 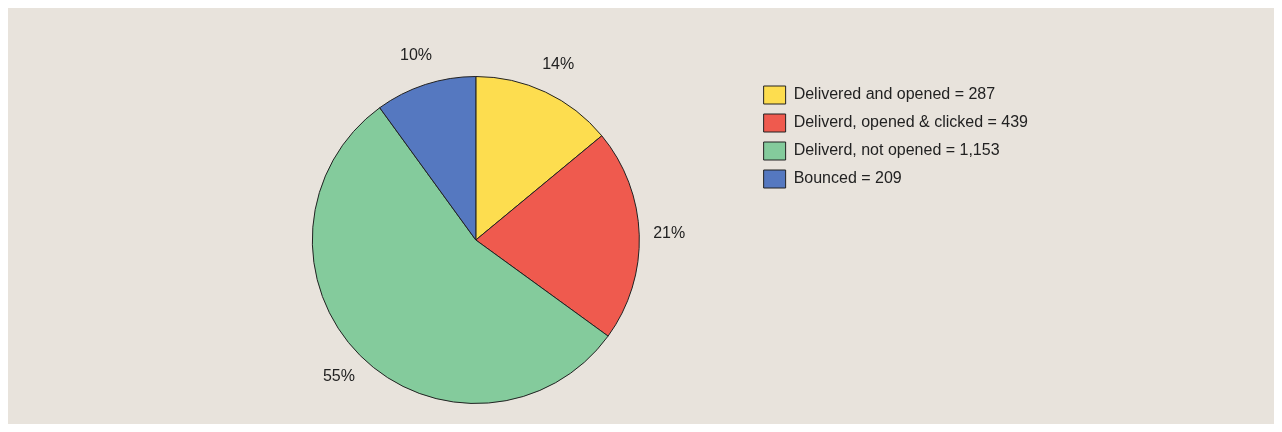 I want to click on data-label: 14%, so click(x=558, y=64).